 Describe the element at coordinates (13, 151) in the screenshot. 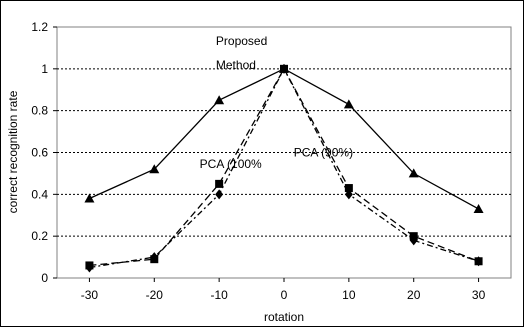

I see `y-axis-label: correct recognition rate` at that location.